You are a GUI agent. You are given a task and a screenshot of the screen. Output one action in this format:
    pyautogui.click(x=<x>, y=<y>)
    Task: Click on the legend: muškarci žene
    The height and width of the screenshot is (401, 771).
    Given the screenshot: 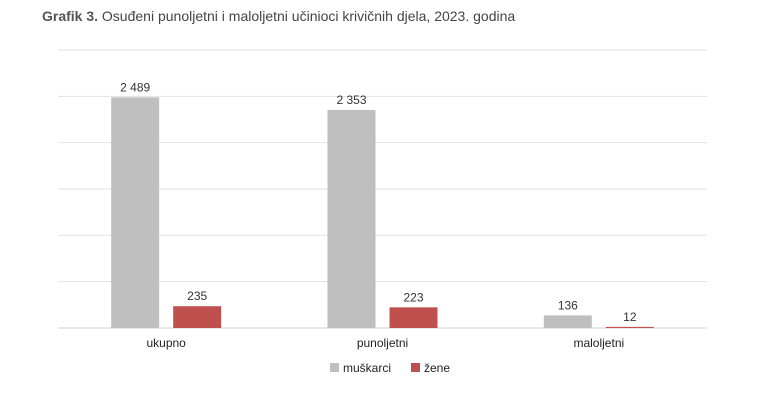 What is the action you would take?
    pyautogui.click(x=390, y=368)
    